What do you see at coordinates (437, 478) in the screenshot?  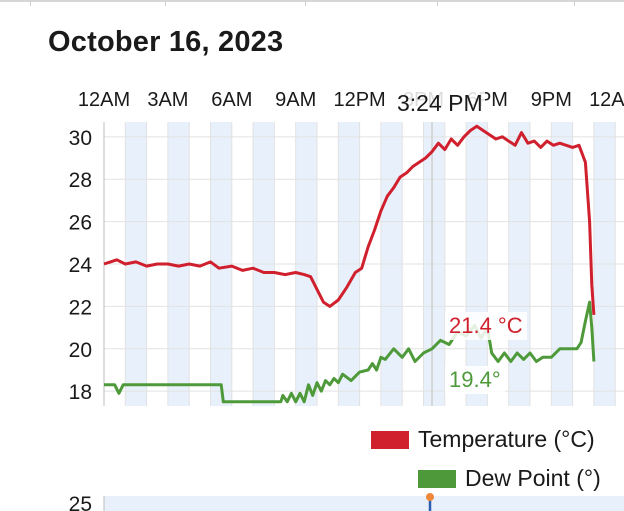 I see `dew-point-swatch` at bounding box center [437, 478].